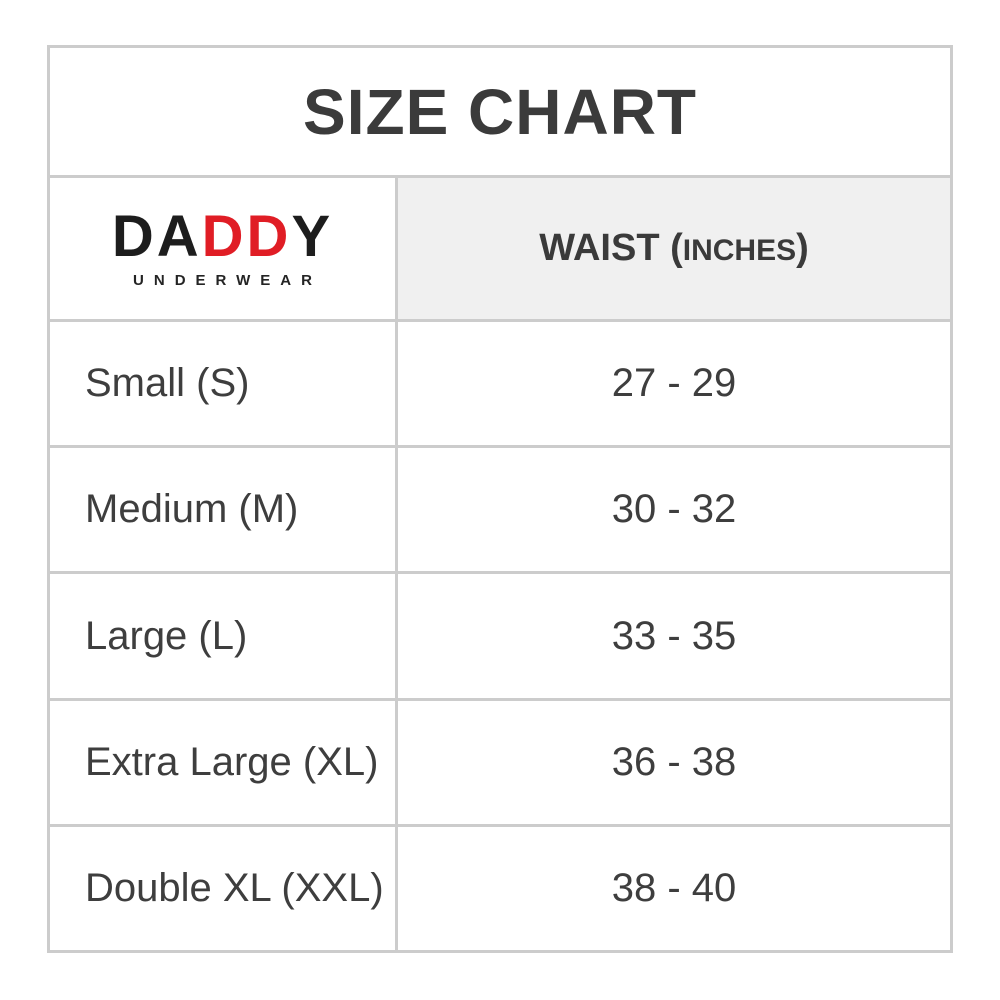  I want to click on table-row: Double XL (XXL) 38 - 40, so click(500, 888).